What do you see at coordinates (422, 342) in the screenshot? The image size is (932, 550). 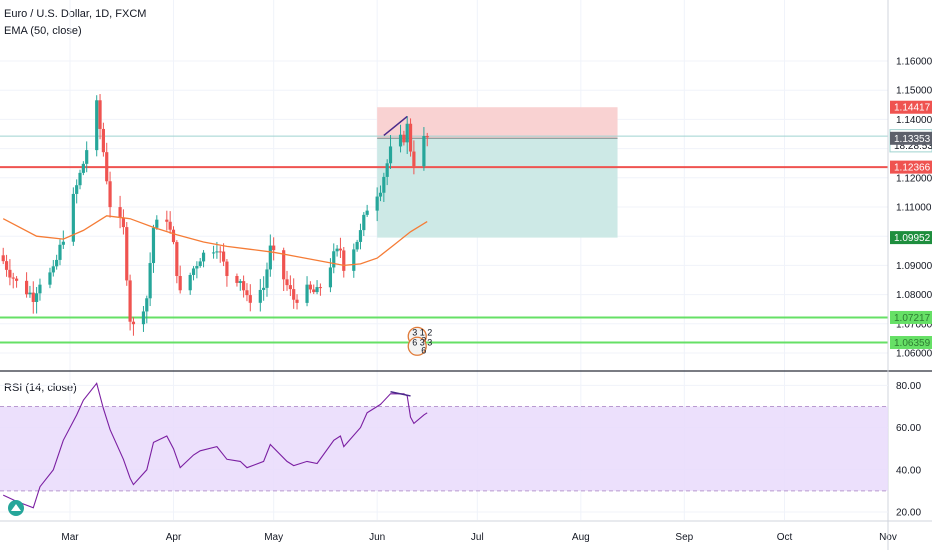 I see `event-label: 6 3 3` at bounding box center [422, 342].